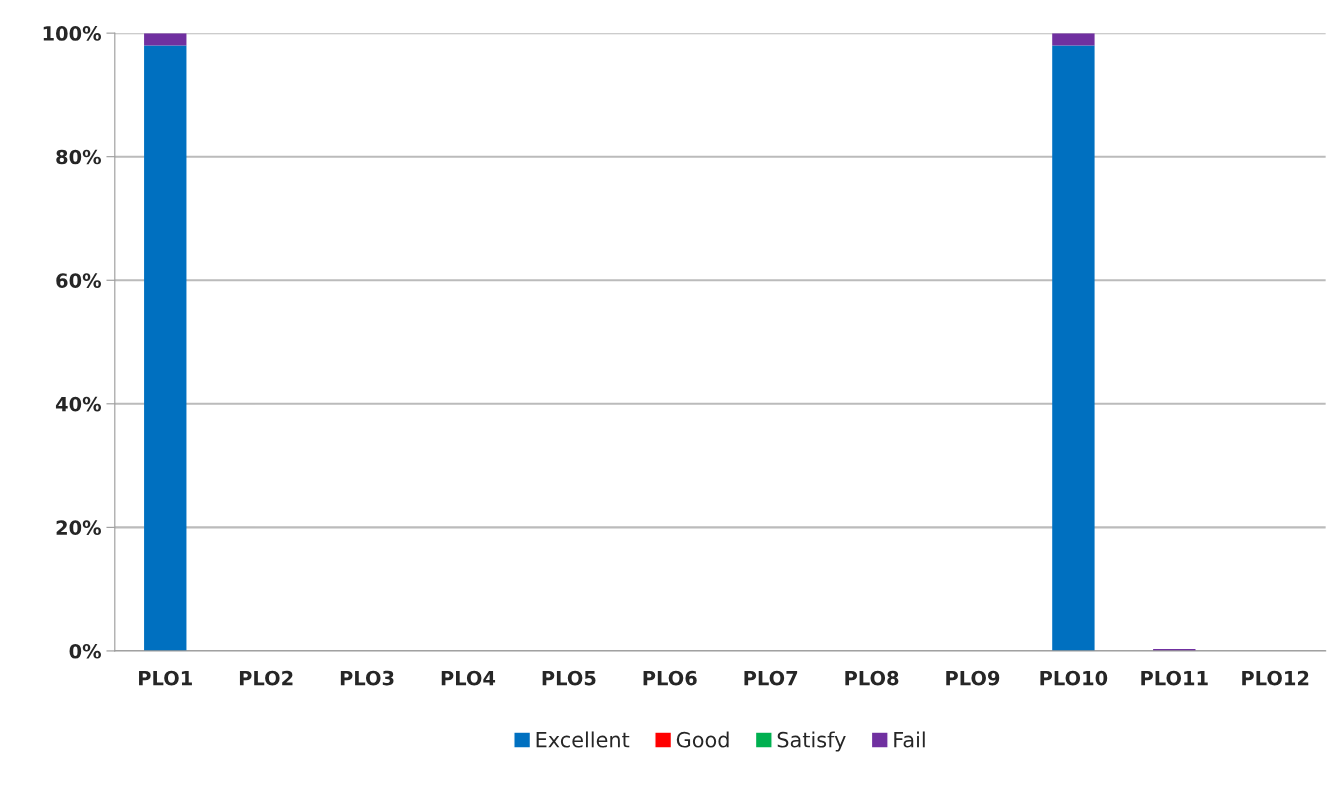  I want to click on legend-label: Good, so click(702, 739).